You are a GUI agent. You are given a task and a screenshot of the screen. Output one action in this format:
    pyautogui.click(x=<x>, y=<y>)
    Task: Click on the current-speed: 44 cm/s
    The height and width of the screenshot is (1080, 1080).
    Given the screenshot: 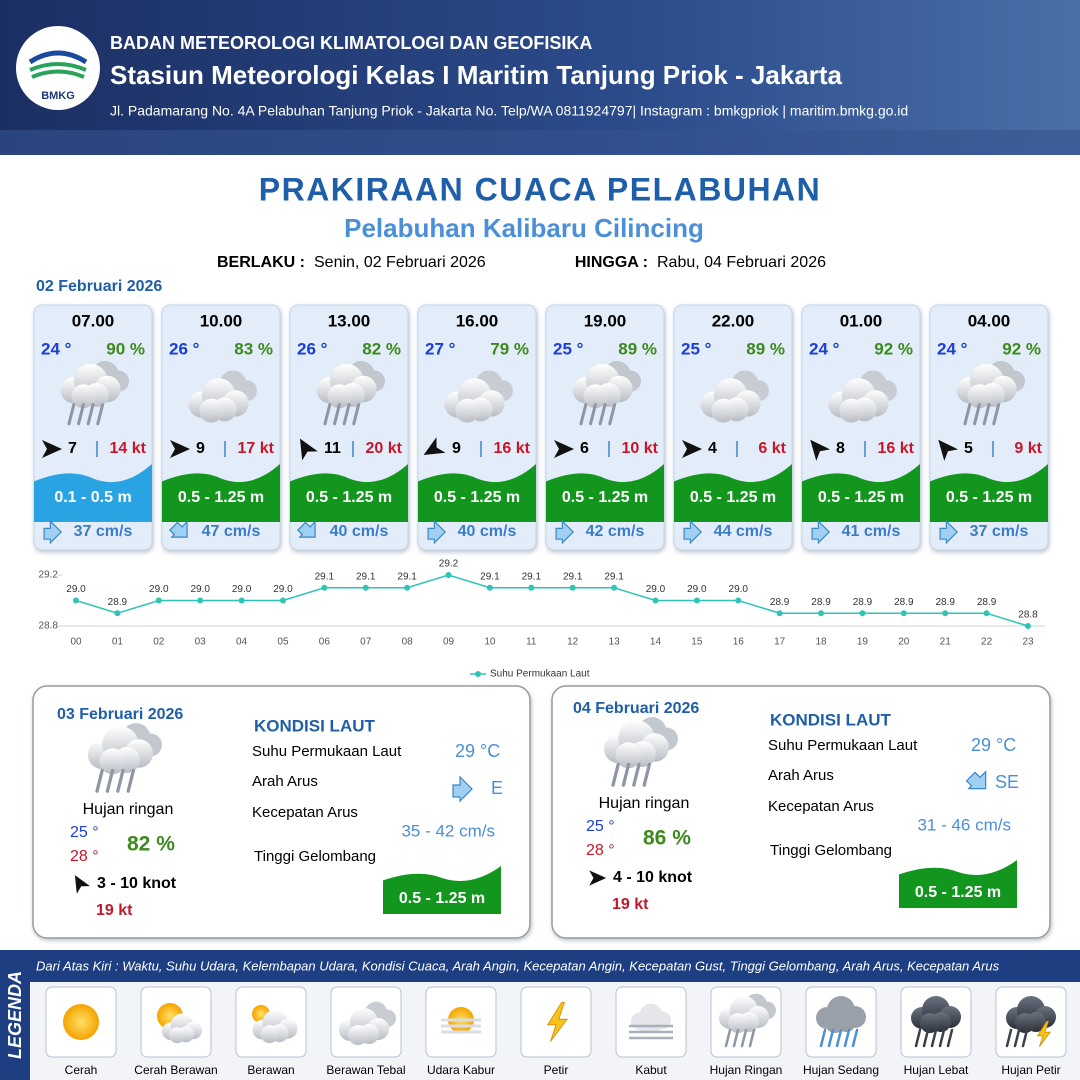 What is the action you would take?
    pyautogui.click(x=743, y=531)
    